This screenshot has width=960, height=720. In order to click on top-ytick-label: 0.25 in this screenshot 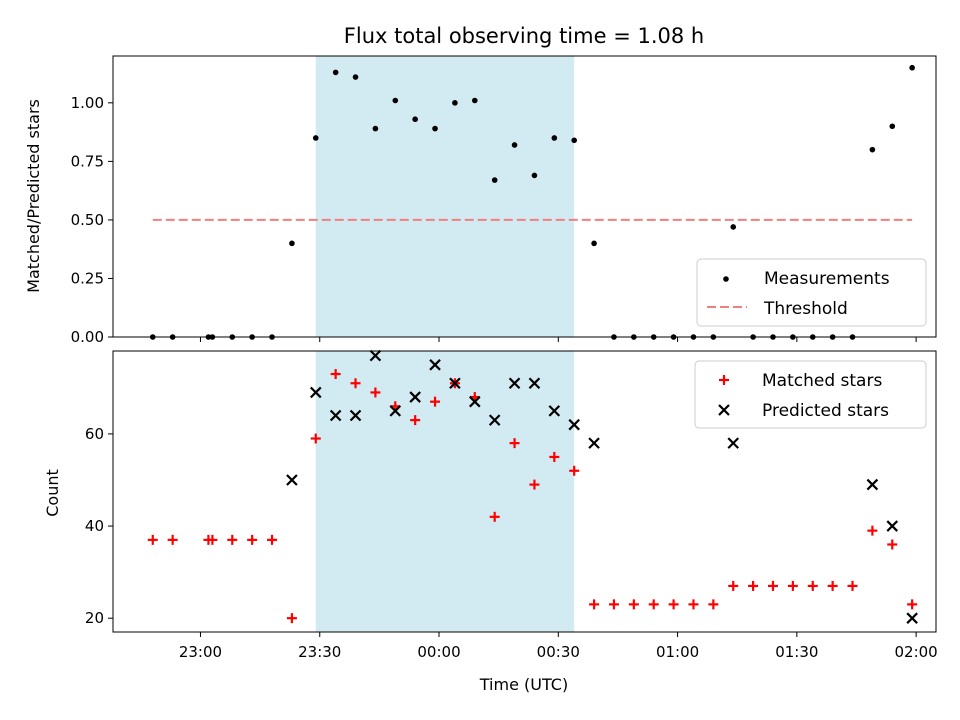, I will do `click(87, 278)`.